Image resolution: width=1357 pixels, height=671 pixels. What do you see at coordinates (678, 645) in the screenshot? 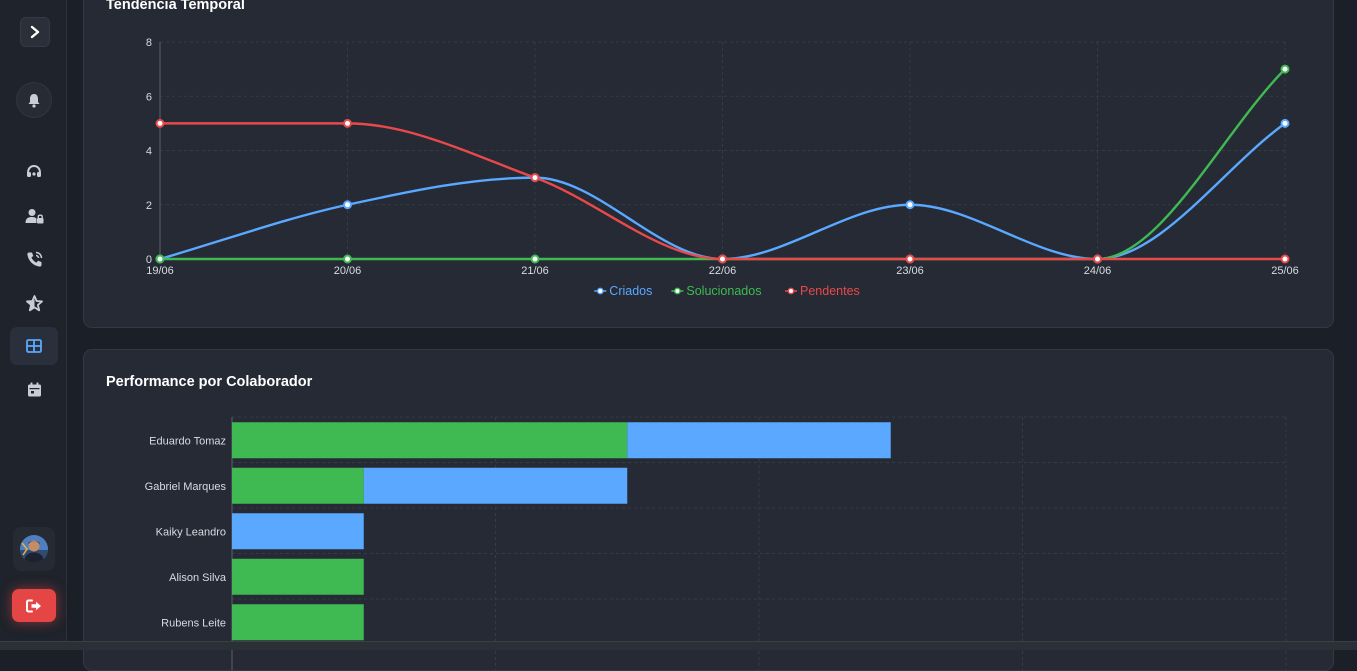
I see `horizontal-scrollbar` at bounding box center [678, 645].